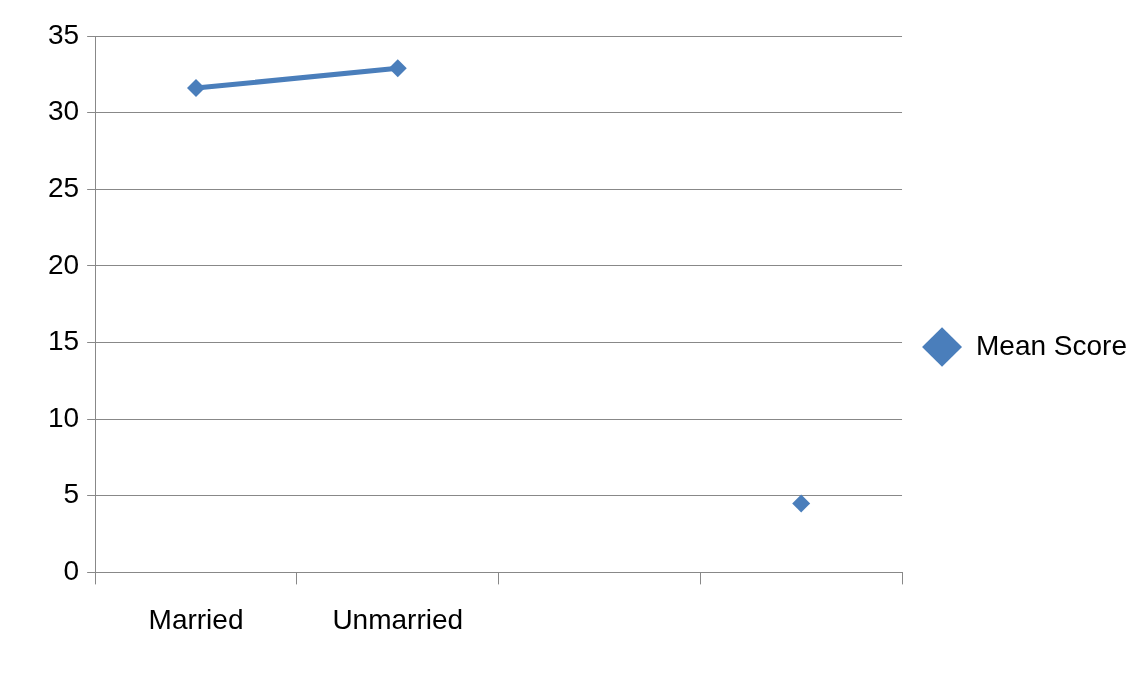 The height and width of the screenshot is (678, 1147). I want to click on y-tick-label: 10, so click(63, 417).